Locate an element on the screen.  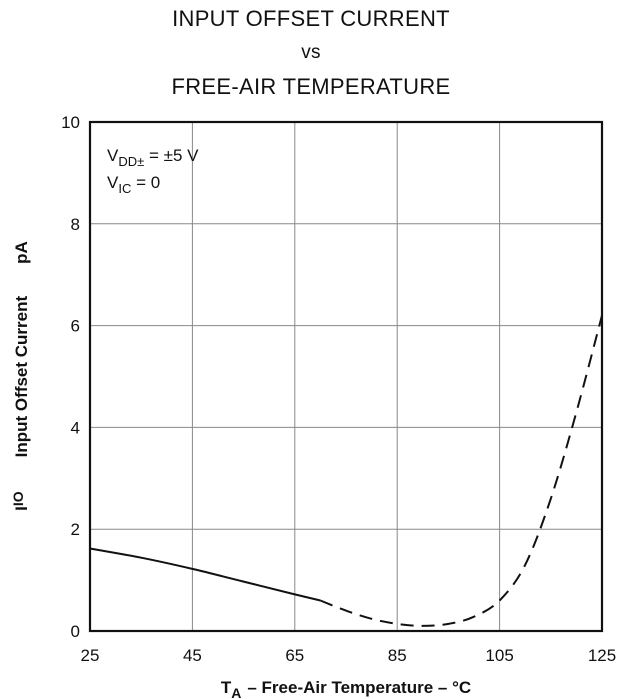
y-tick-label: 2 is located at coordinates (75, 529).